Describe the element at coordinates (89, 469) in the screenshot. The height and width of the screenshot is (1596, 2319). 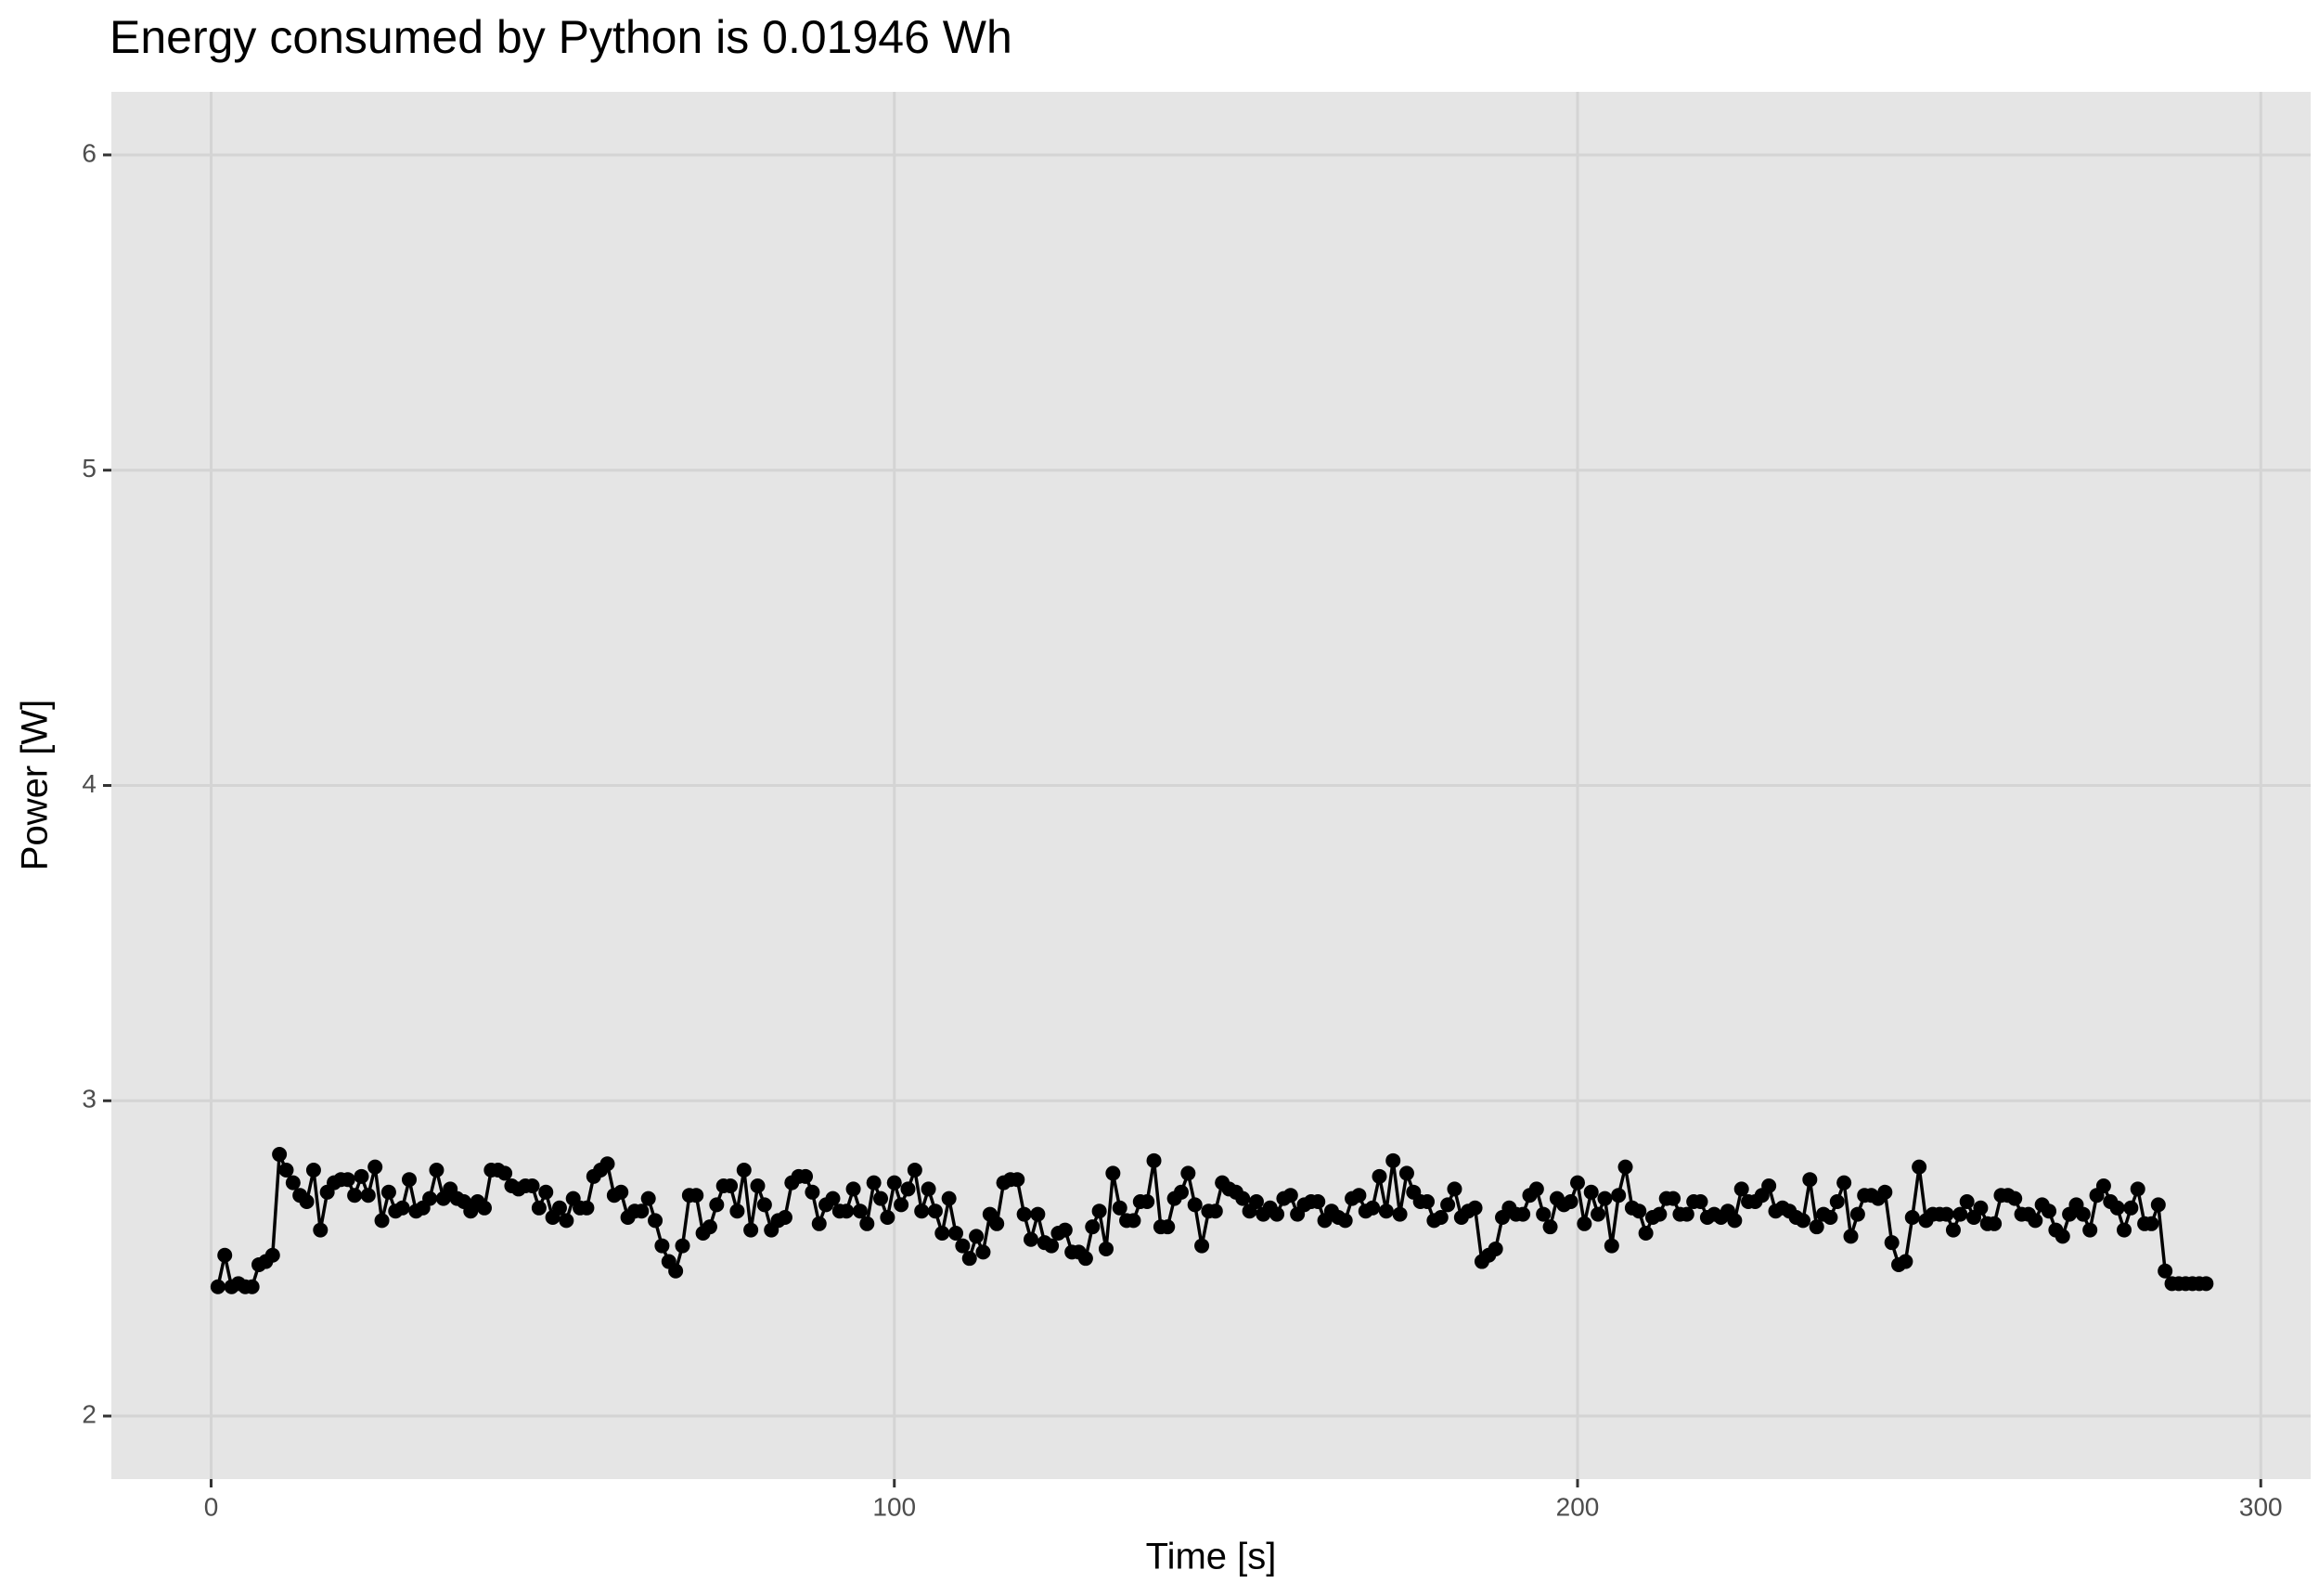
I see `y-tick-label: 5` at that location.